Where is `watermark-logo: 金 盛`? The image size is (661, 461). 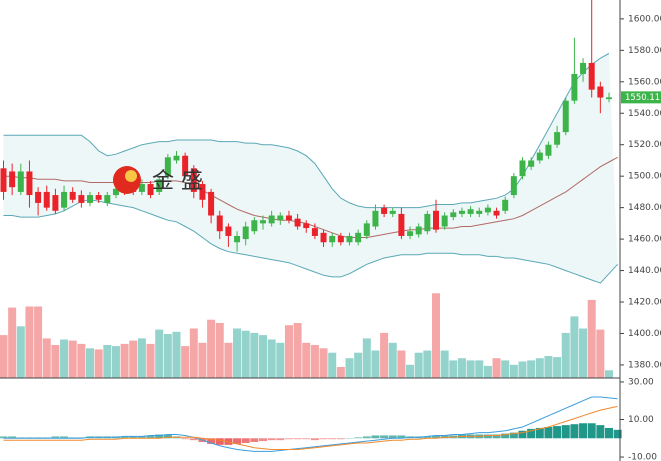 watermark-logo: 金 盛 is located at coordinates (158, 180).